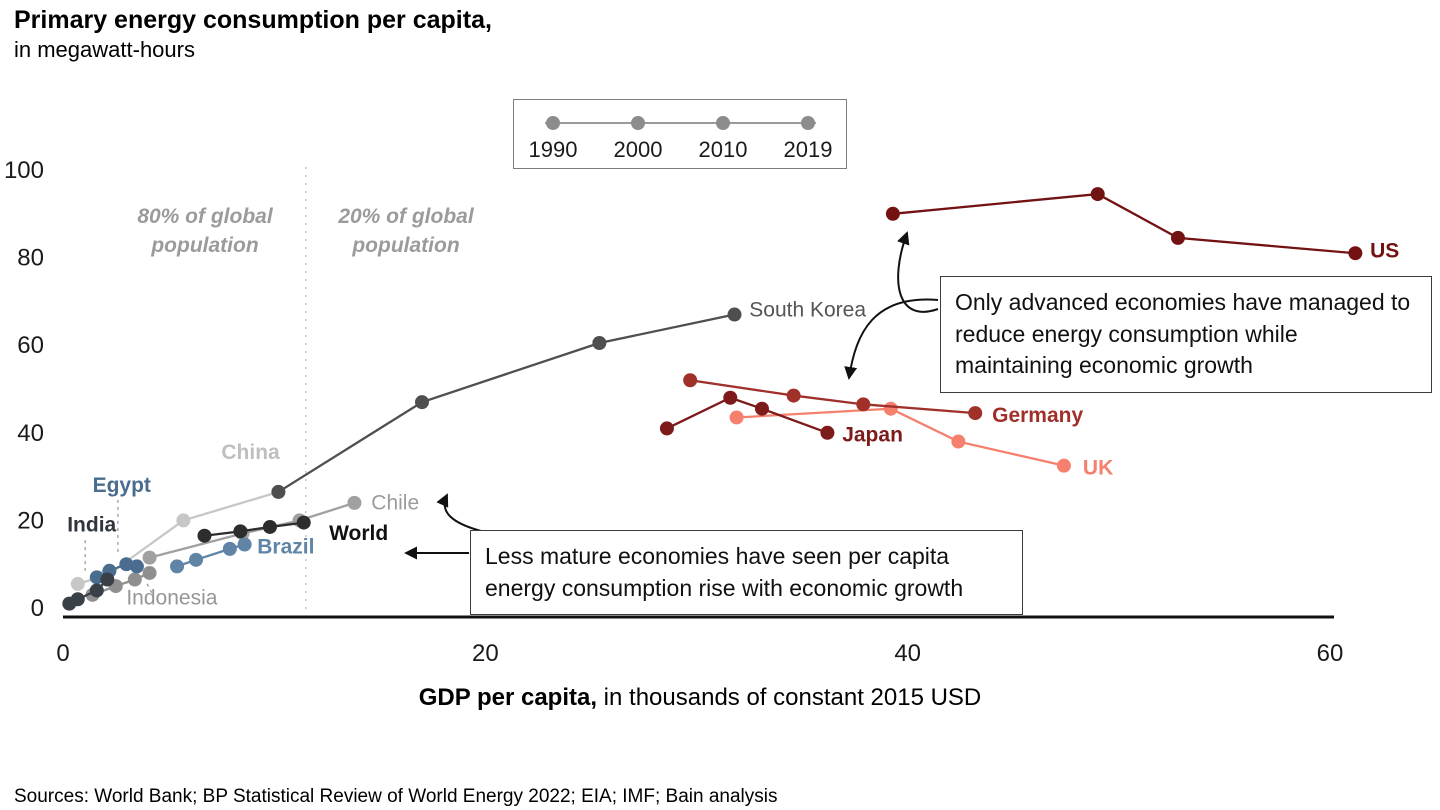 Image resolution: width=1440 pixels, height=810 pixels. I want to click on series-line-world, so click(254, 529).